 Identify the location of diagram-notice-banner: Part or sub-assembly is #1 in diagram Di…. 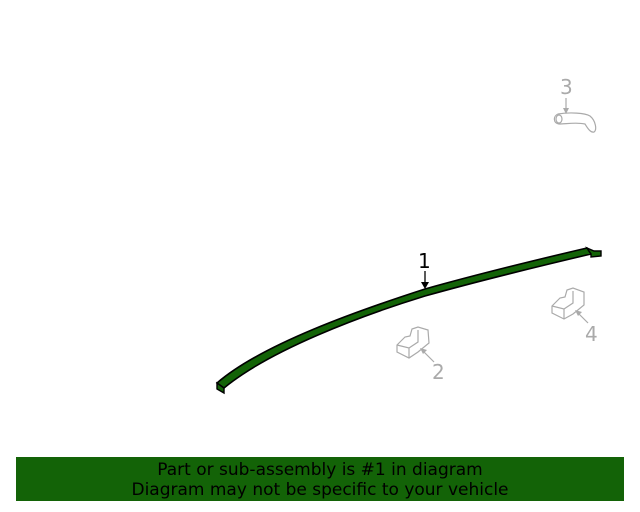
(320, 479).